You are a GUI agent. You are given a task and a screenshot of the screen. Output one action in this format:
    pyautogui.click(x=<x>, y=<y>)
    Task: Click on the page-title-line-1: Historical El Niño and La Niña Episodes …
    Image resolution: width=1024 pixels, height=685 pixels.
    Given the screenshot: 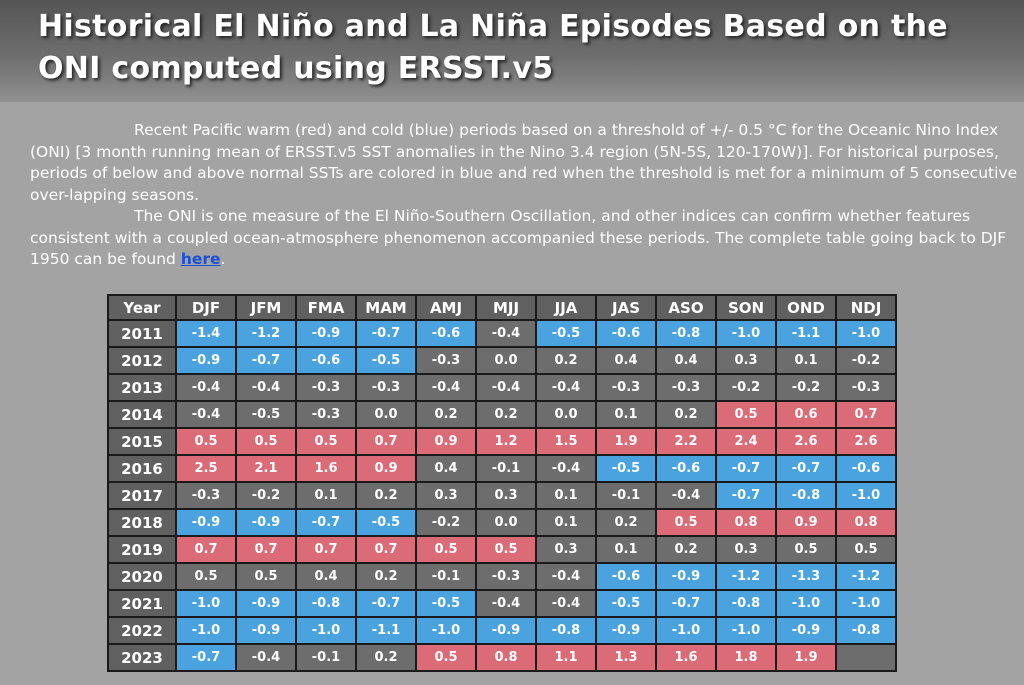 What is the action you would take?
    pyautogui.click(x=493, y=26)
    